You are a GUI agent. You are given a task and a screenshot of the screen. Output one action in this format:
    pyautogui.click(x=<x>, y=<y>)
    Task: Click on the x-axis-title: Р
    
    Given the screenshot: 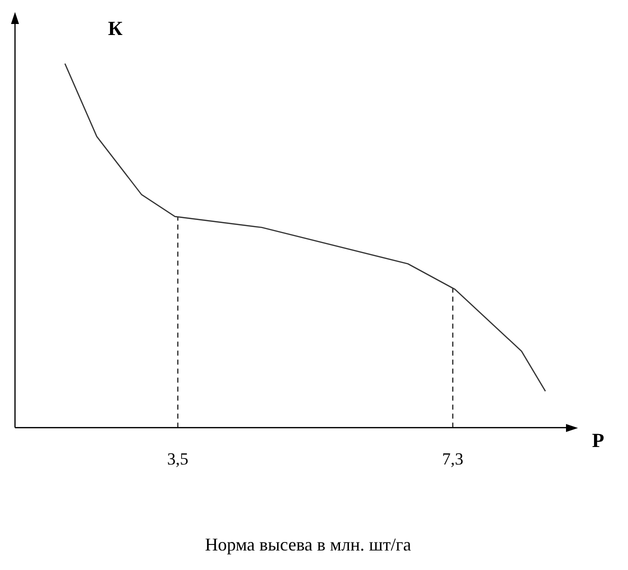 What is the action you would take?
    pyautogui.click(x=598, y=441)
    